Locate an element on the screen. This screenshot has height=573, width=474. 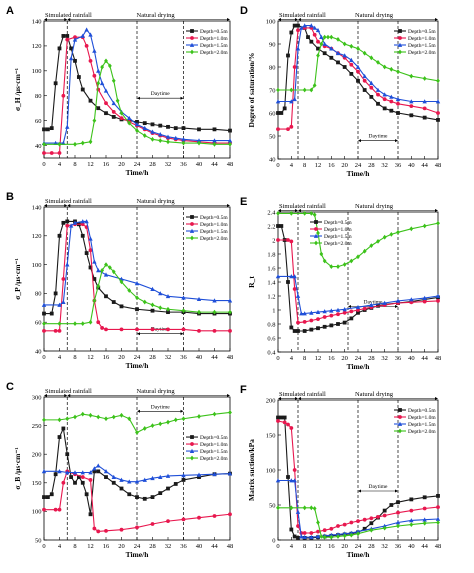
y-tick-label: 0.8 is located at coordinates (271, 324).